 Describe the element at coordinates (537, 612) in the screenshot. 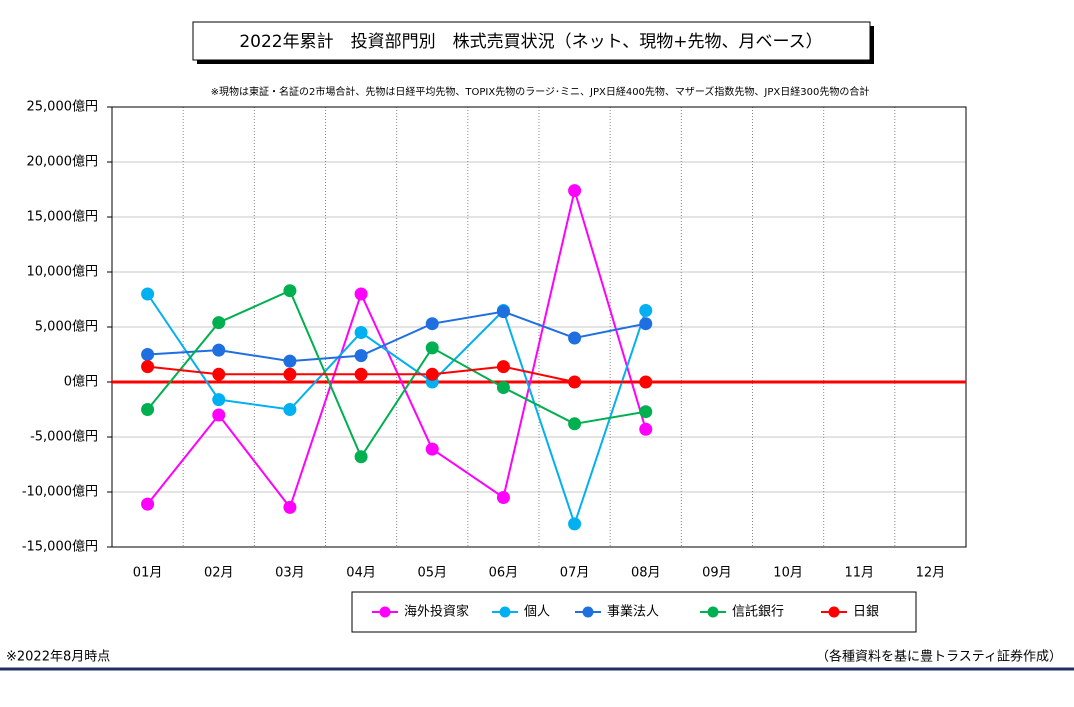

I see `legend-label: 個人` at that location.